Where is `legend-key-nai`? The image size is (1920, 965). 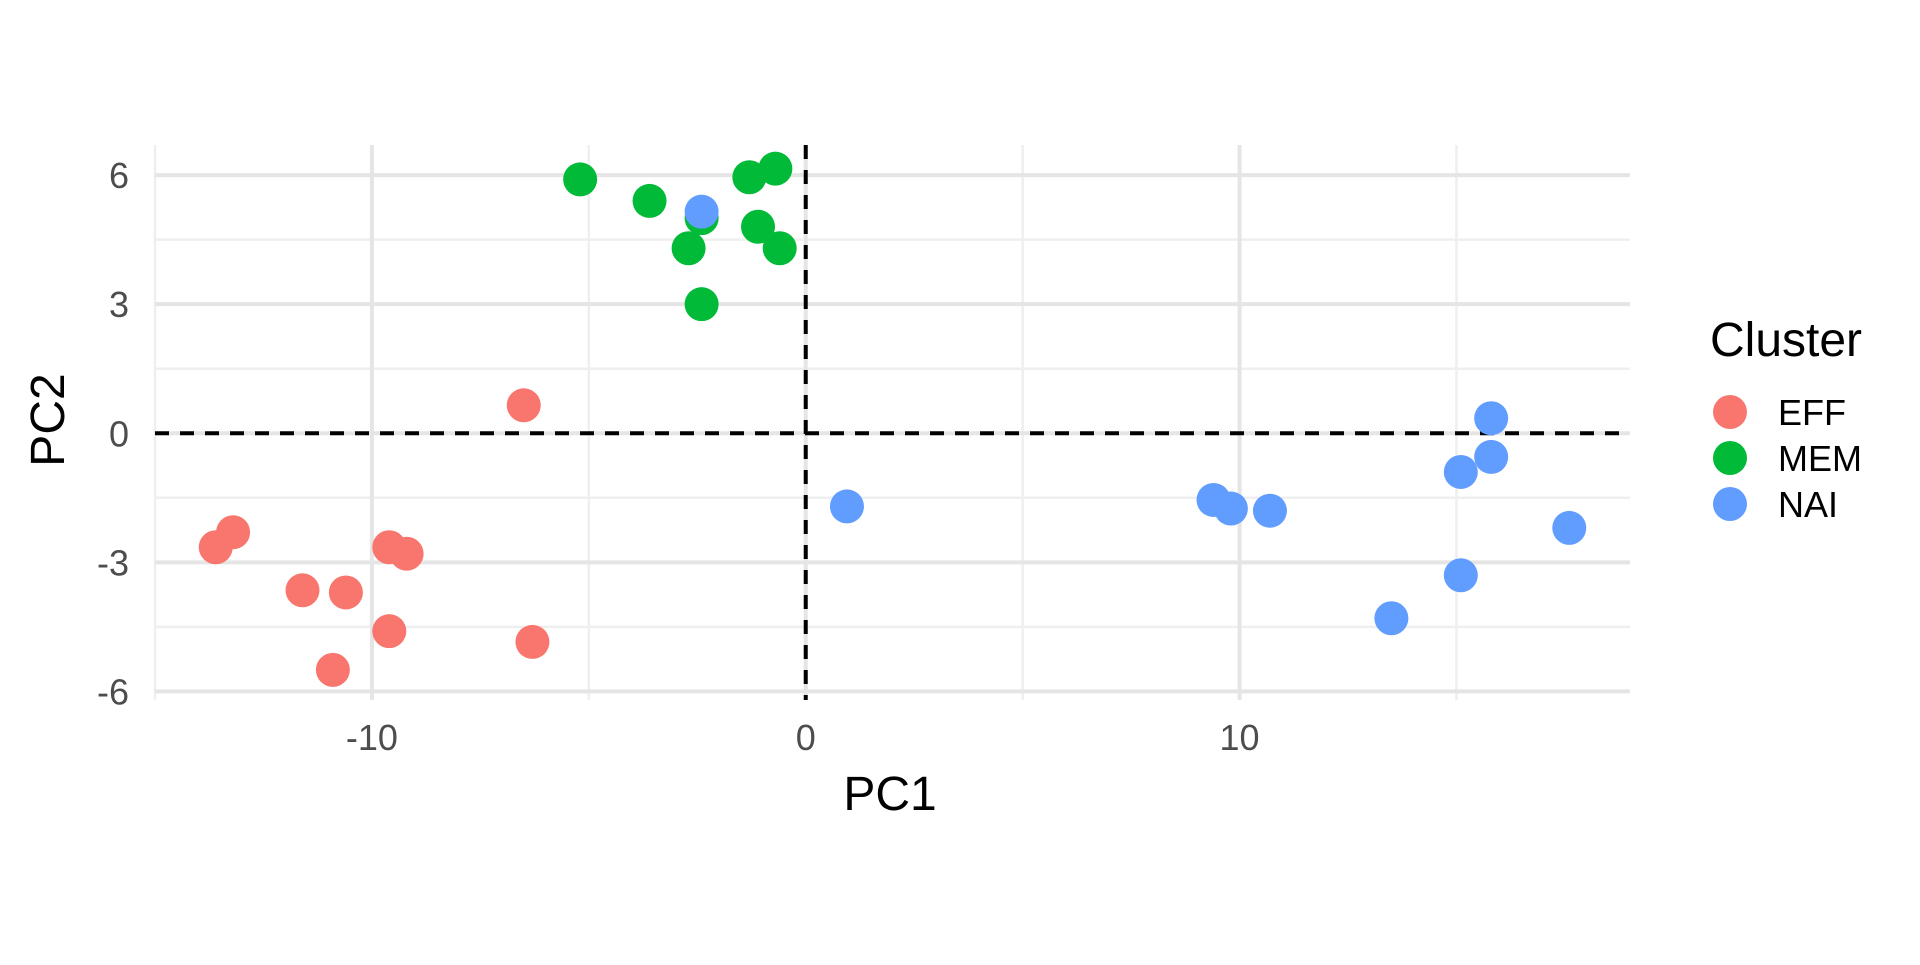 legend-key-nai is located at coordinates (1730, 504).